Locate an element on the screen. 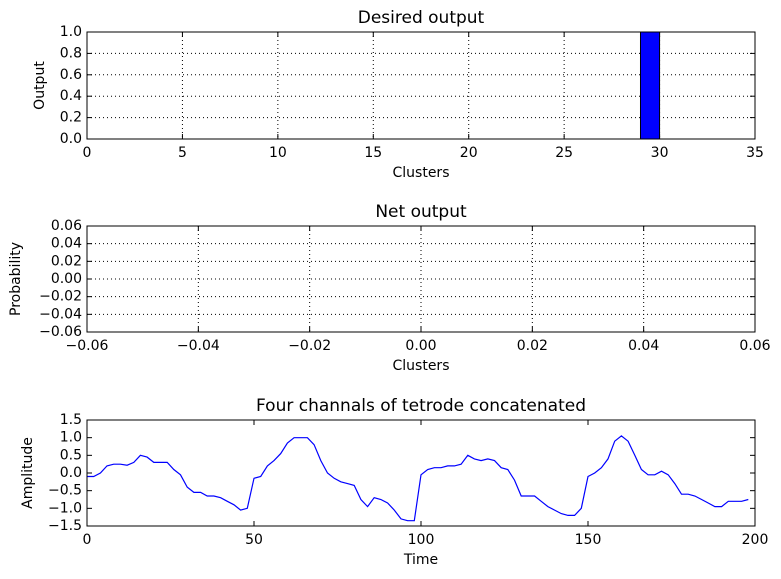 This screenshot has width=781, height=579. y-tick-label: 0.2 is located at coordinates (71, 118).